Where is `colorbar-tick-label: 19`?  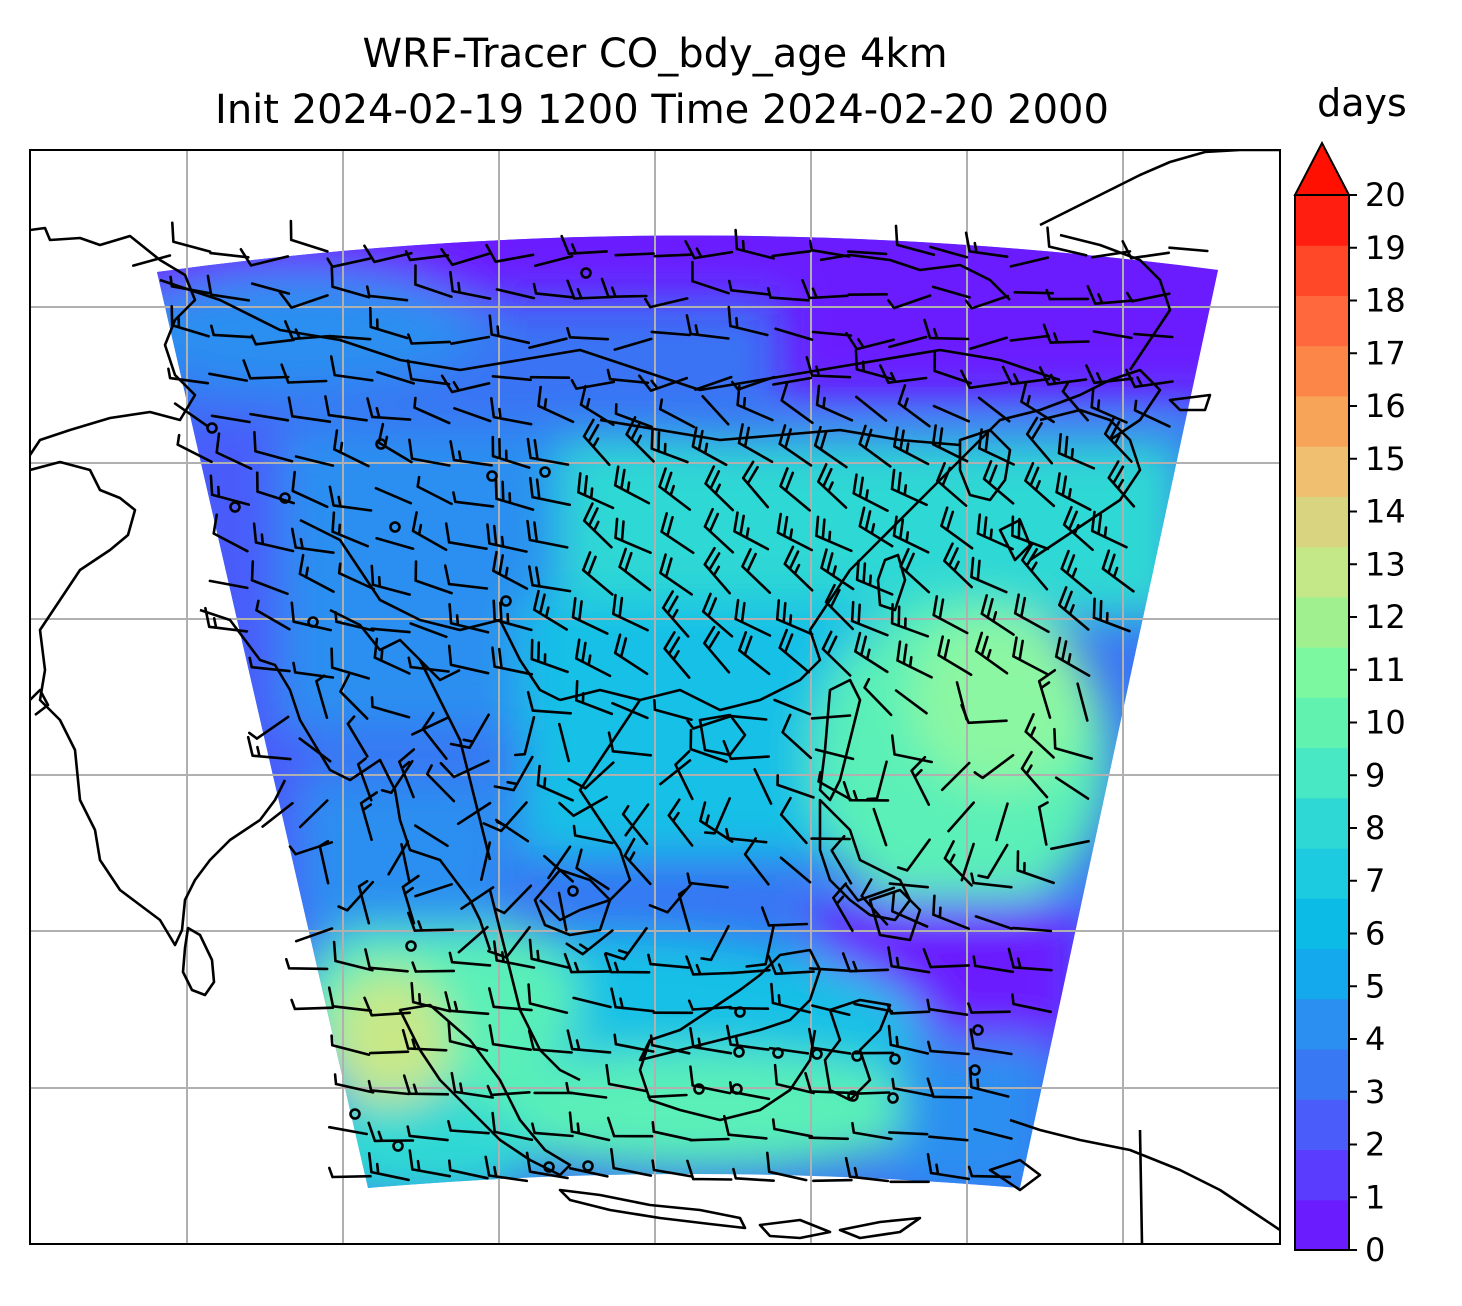 colorbar-tick-label: 19 is located at coordinates (1385, 248).